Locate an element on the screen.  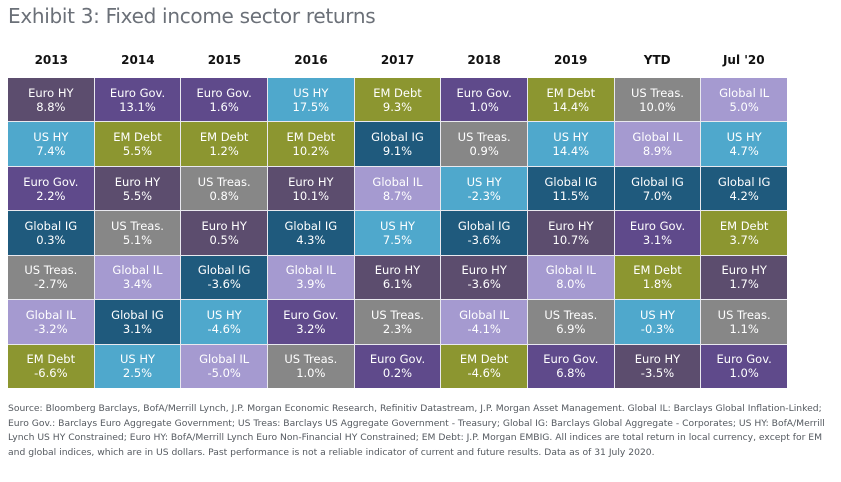
sector-return-value: 14.4% is located at coordinates (571, 151).